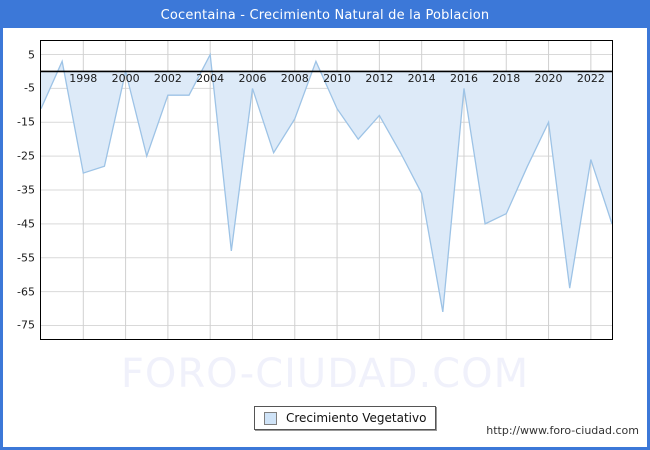 Image resolution: width=650 pixels, height=450 pixels. I want to click on source-url: http://www.foro-ciudad.com, so click(562, 430).